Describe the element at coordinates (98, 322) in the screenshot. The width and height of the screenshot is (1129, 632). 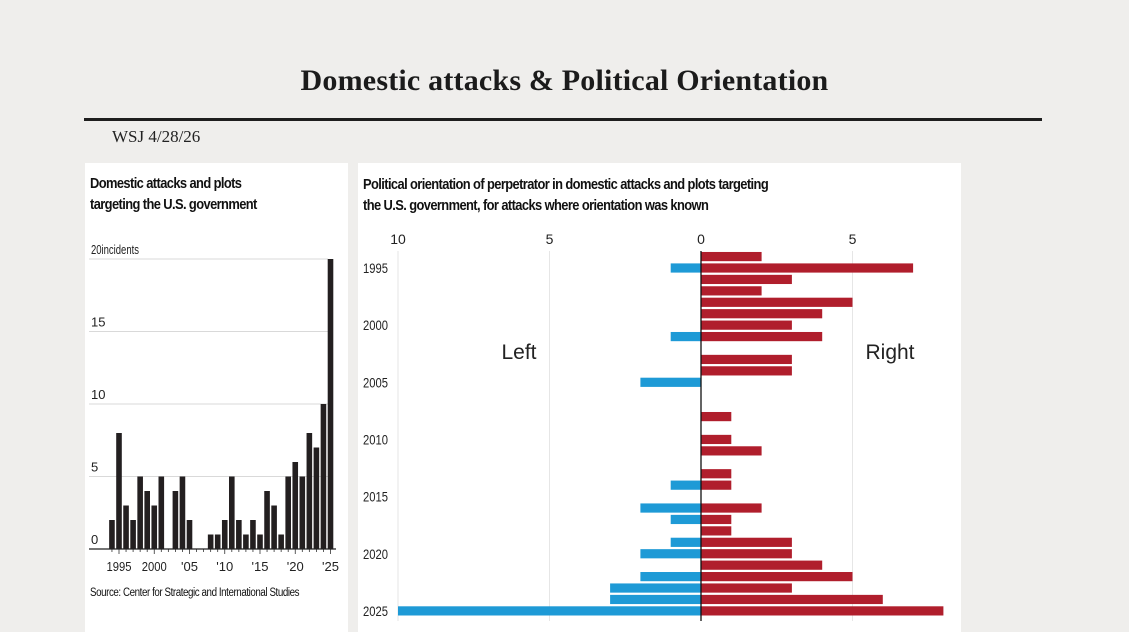
I see `y-tick-label: 15` at that location.